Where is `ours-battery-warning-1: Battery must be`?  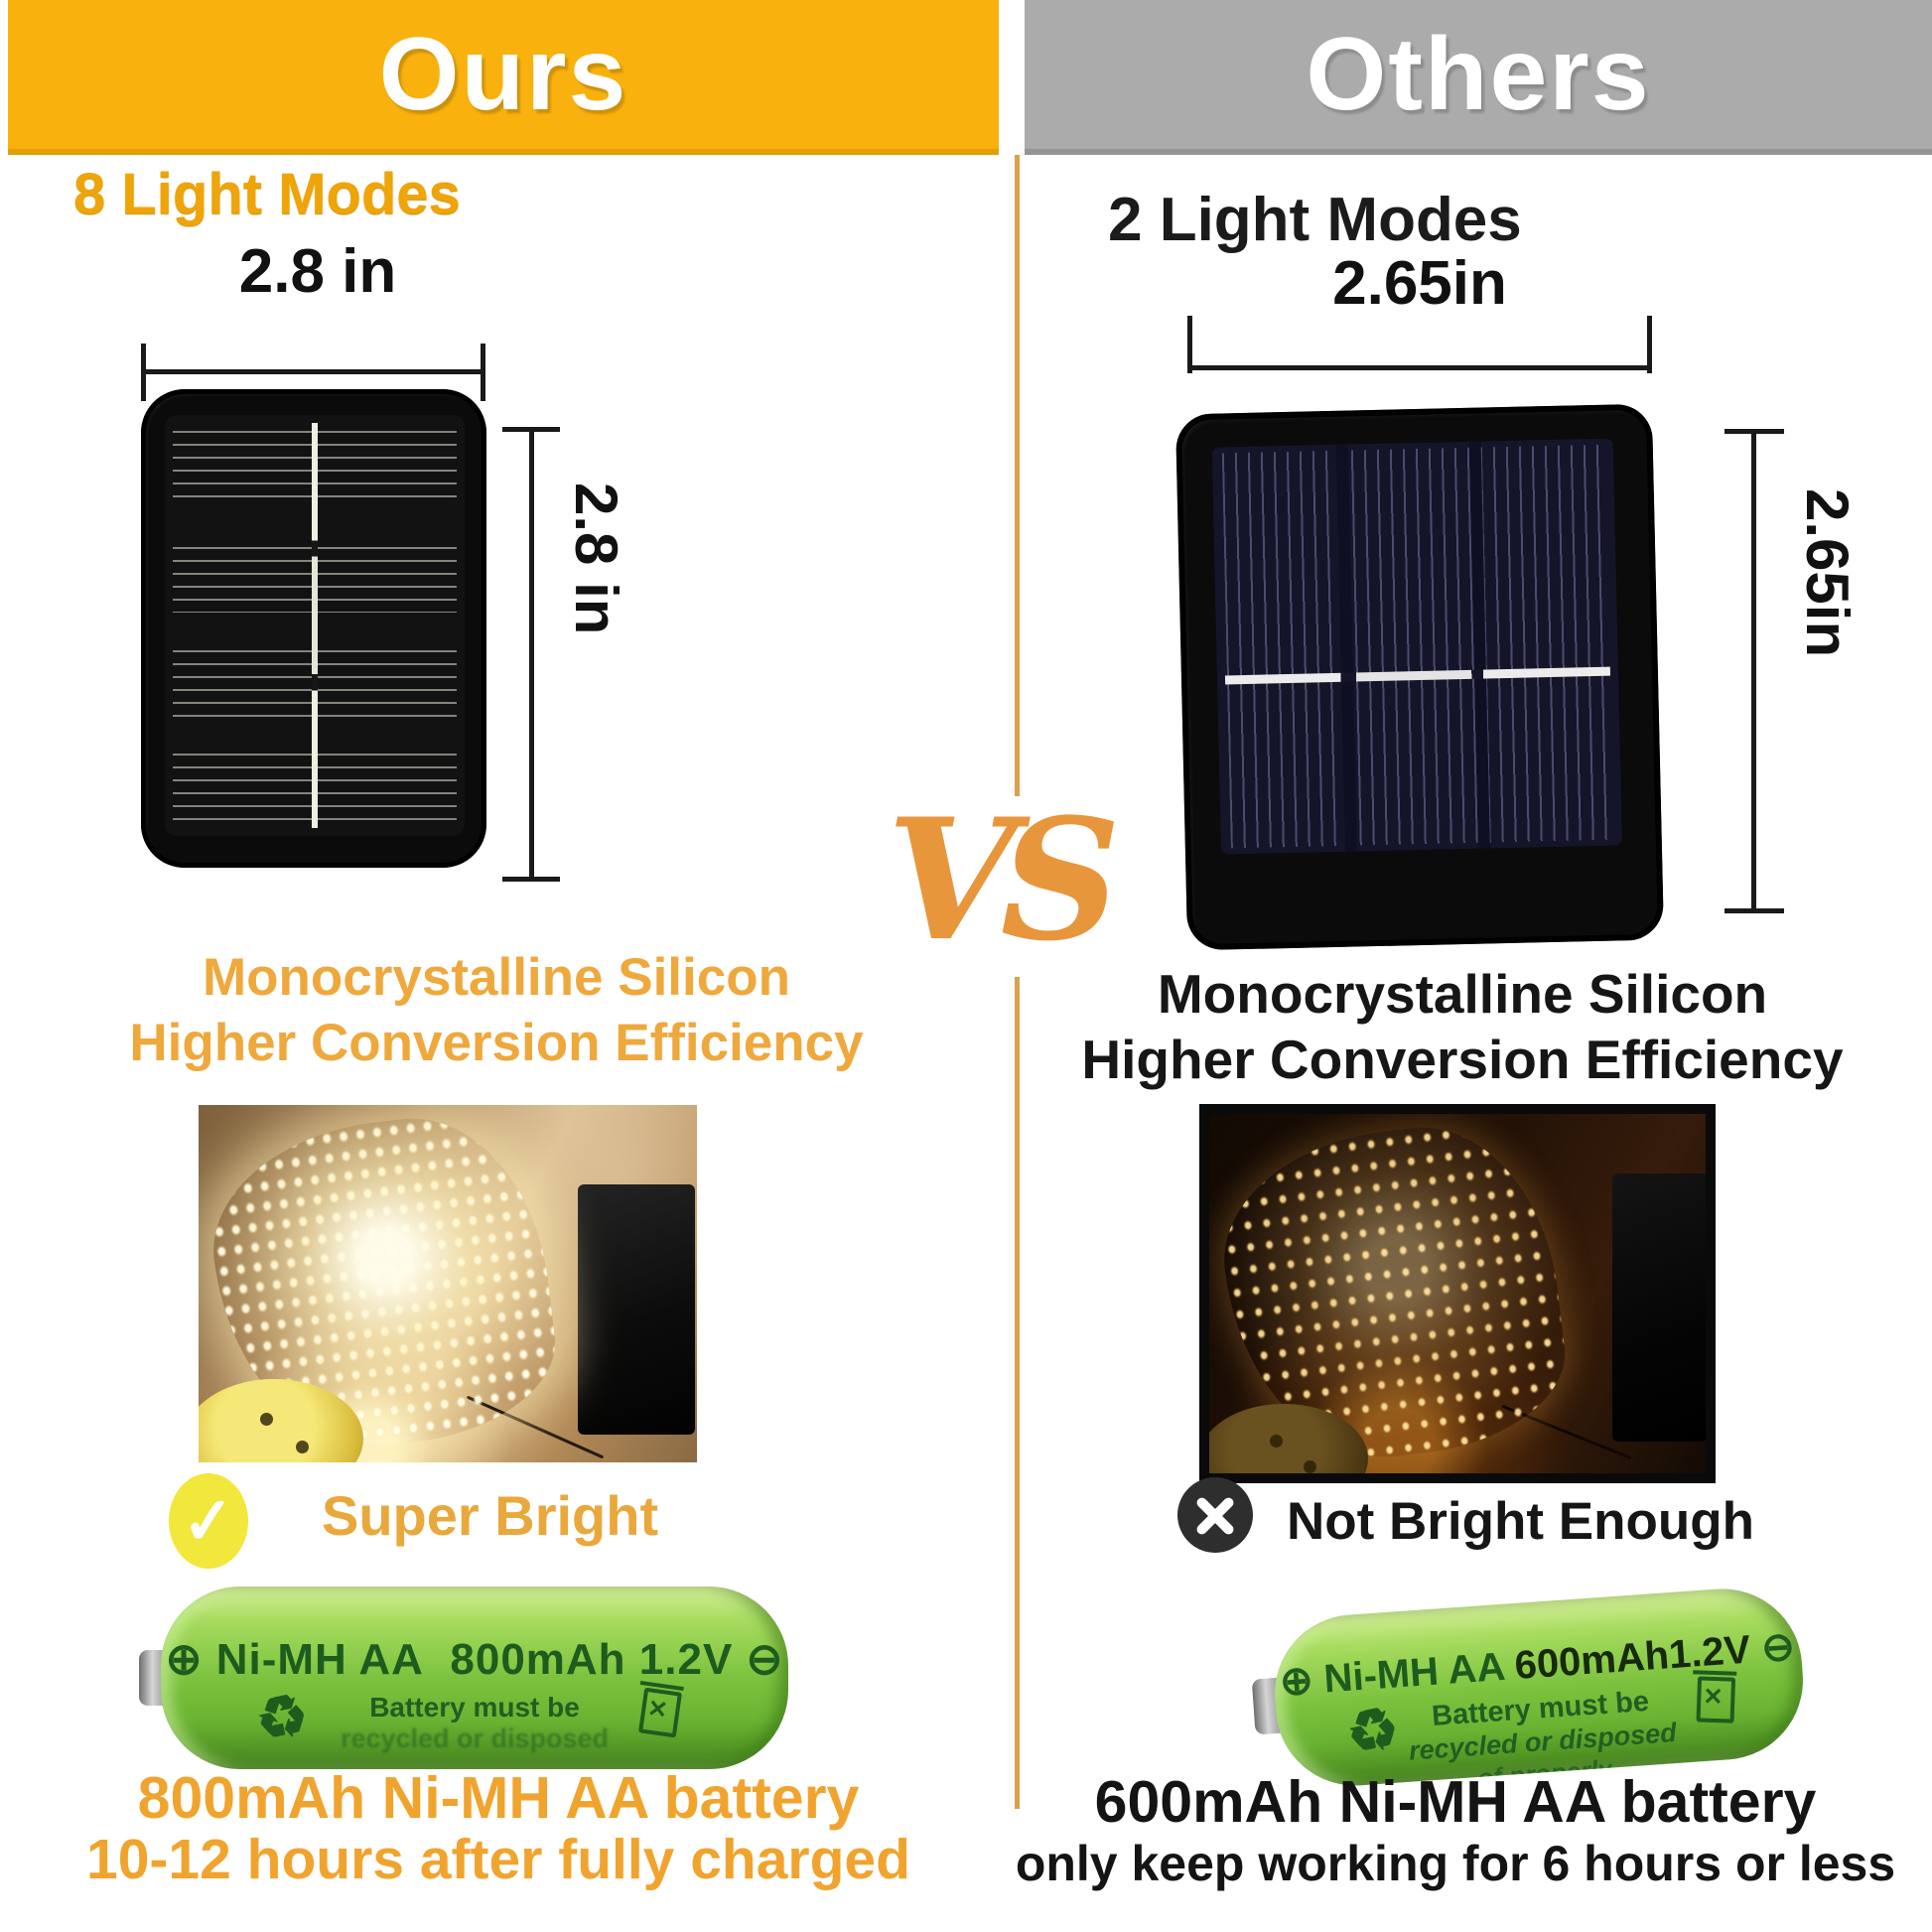
ours-battery-warning-1: Battery must be is located at coordinates (474, 1708).